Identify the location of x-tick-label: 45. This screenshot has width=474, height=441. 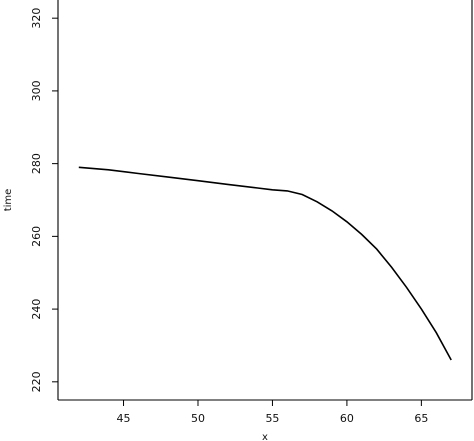
(124, 418).